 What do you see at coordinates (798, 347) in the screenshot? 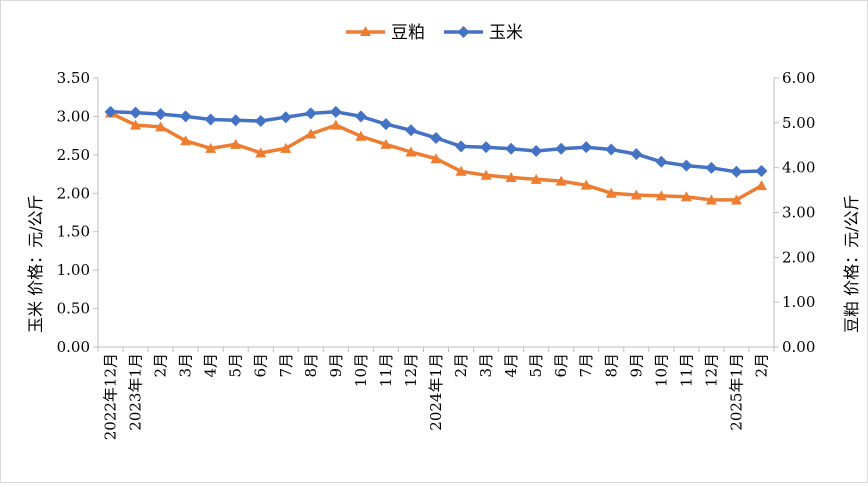
I see `right-tick-label: 0.00` at bounding box center [798, 347].